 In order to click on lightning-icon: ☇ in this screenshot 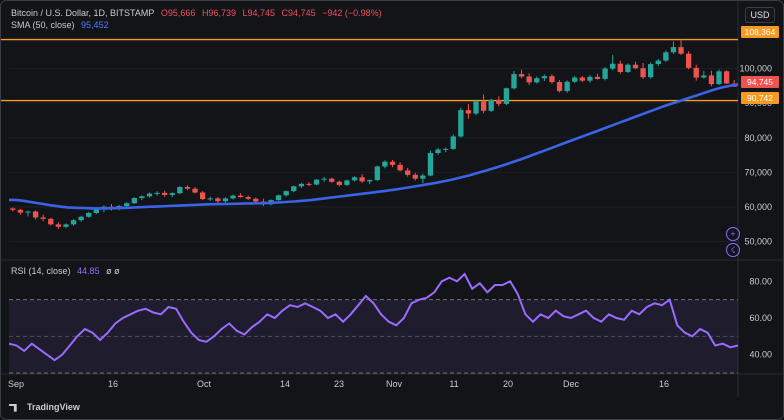, I will do `click(733, 250)`.